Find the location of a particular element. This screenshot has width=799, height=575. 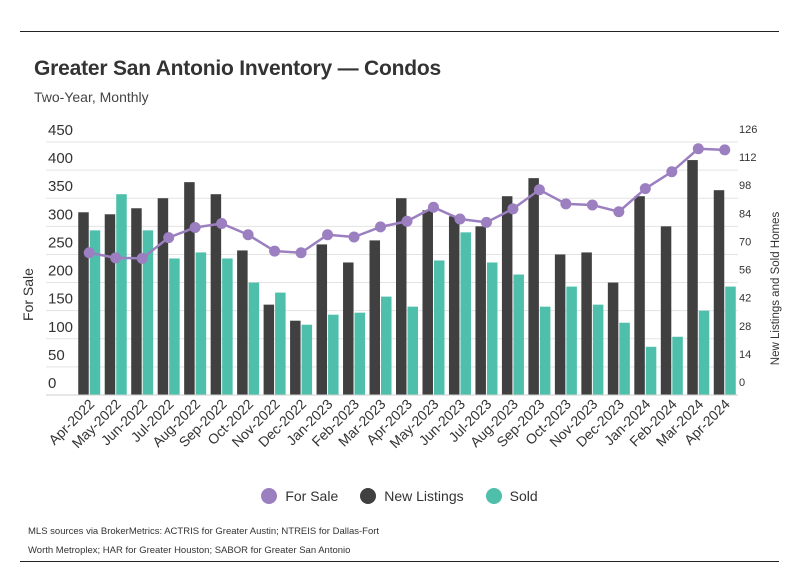

chart-subtitle: Two-Year, Monthly is located at coordinates (91, 97).